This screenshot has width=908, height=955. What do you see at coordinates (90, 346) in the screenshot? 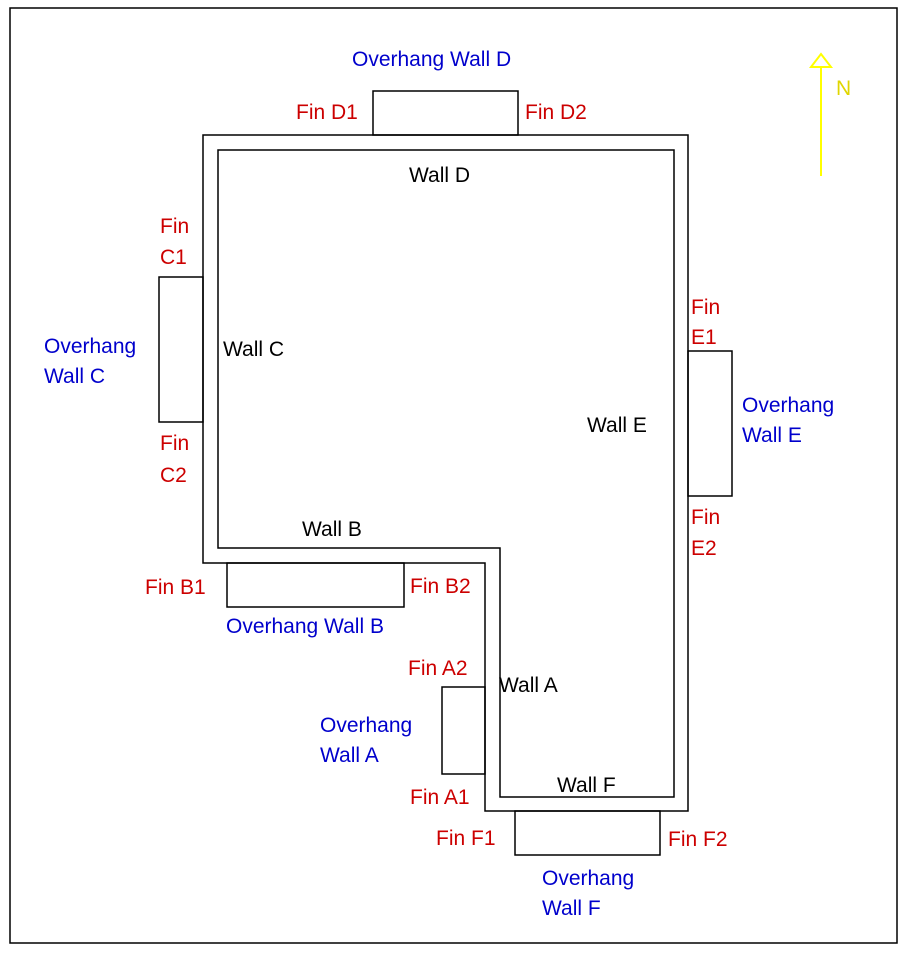
I see `overhang-wall-c-label-line1: Overhang` at bounding box center [90, 346].